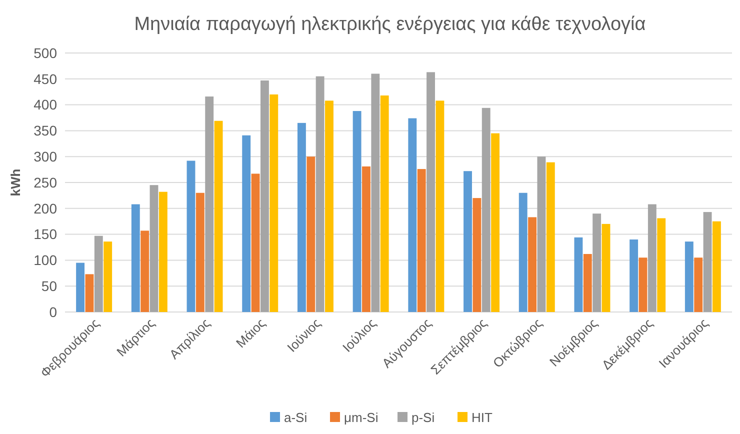 The image size is (740, 434). What do you see at coordinates (46, 130) in the screenshot?
I see `y-tick-label: 350` at bounding box center [46, 130].